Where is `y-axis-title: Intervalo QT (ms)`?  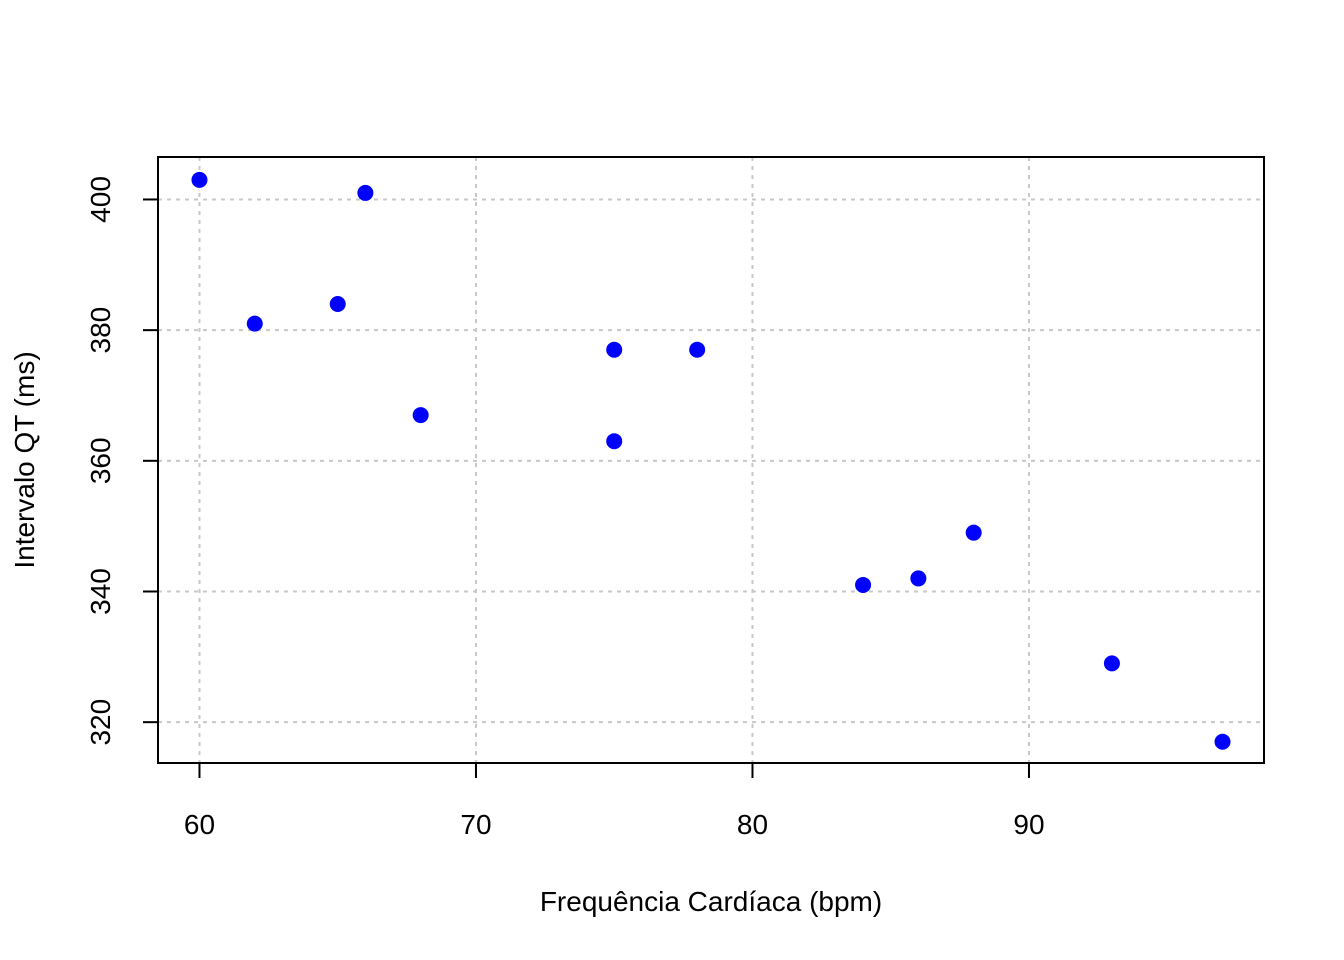
y-axis-title: Intervalo QT (ms) is located at coordinates (24, 459).